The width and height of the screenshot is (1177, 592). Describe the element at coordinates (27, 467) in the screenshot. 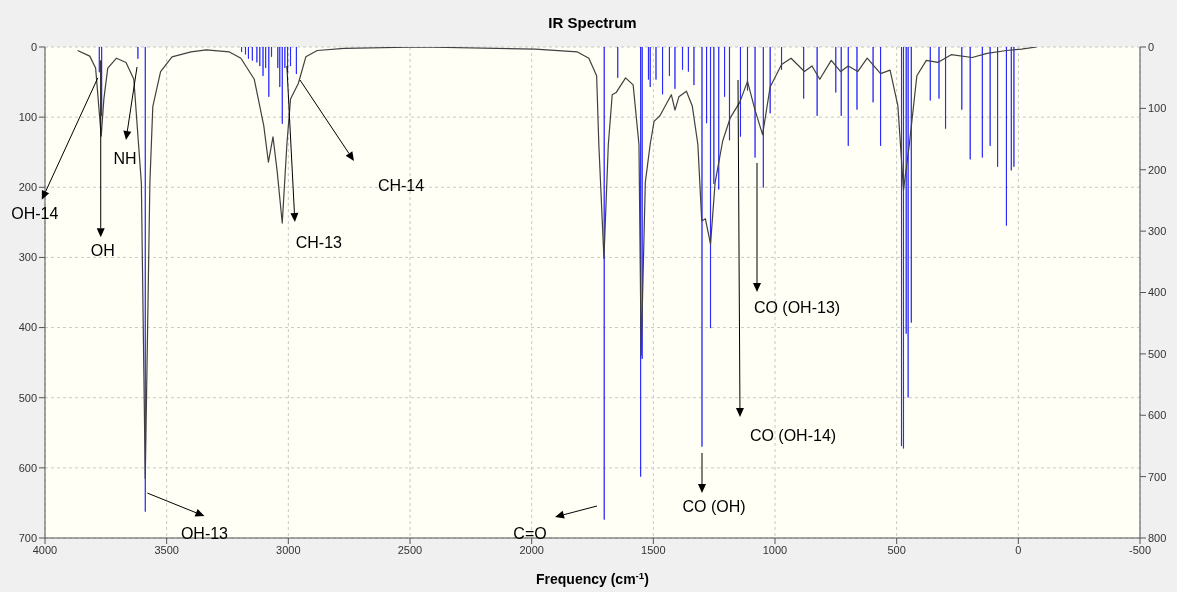

I see `y-tick-label: 600` at that location.